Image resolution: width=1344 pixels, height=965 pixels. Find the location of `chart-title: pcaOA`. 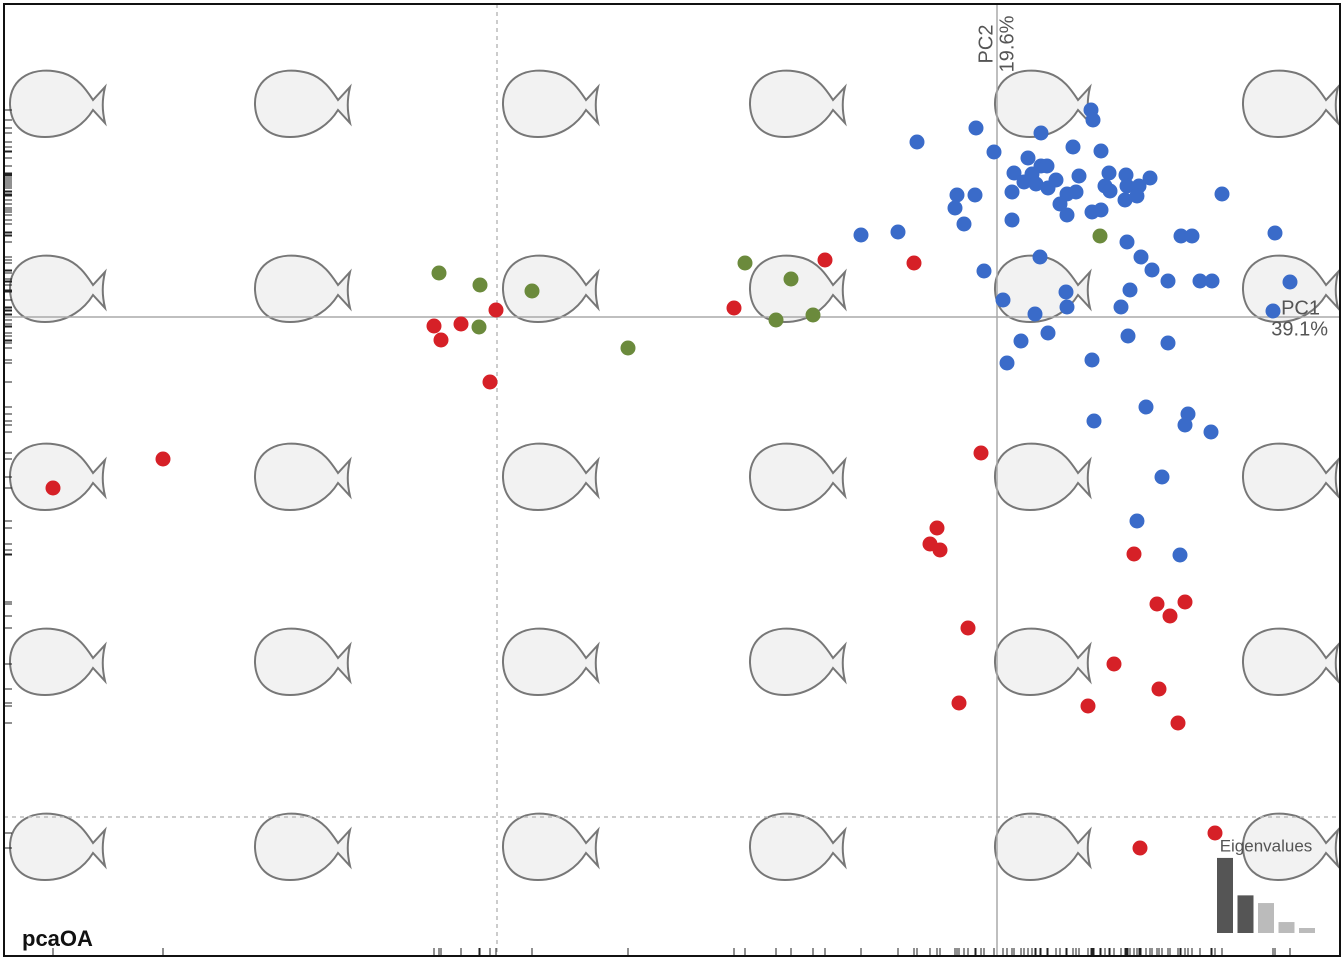

chart-title: pcaOA is located at coordinates (57, 938).